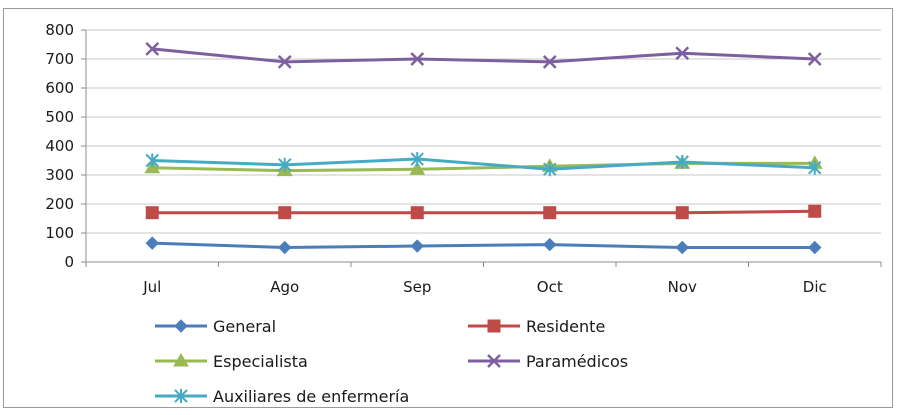 The height and width of the screenshot is (415, 903). What do you see at coordinates (59, 88) in the screenshot?
I see `y-tick-label: 600` at bounding box center [59, 88].